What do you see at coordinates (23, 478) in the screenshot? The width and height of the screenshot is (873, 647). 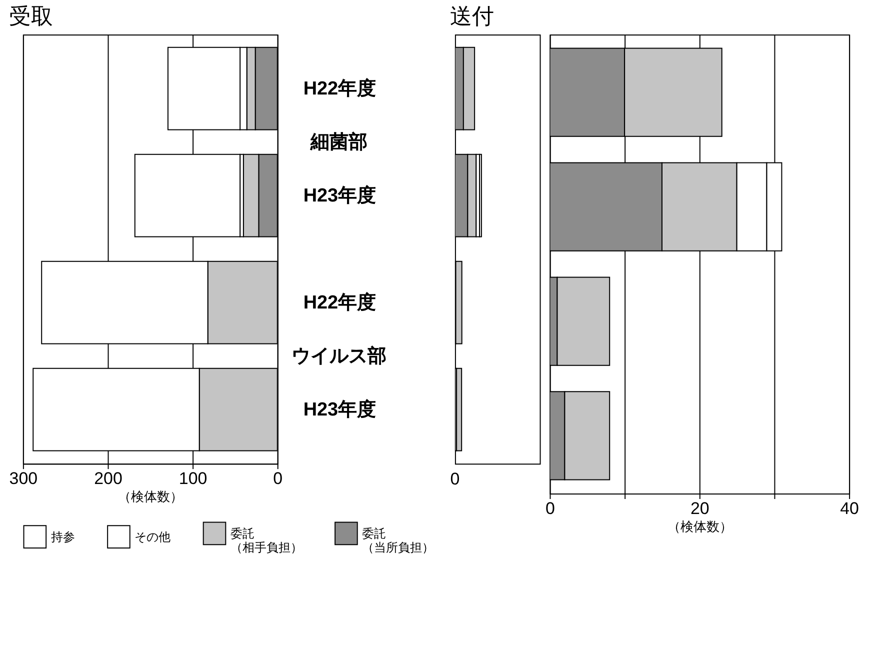 I see `x-tick-label: 300` at bounding box center [23, 478].